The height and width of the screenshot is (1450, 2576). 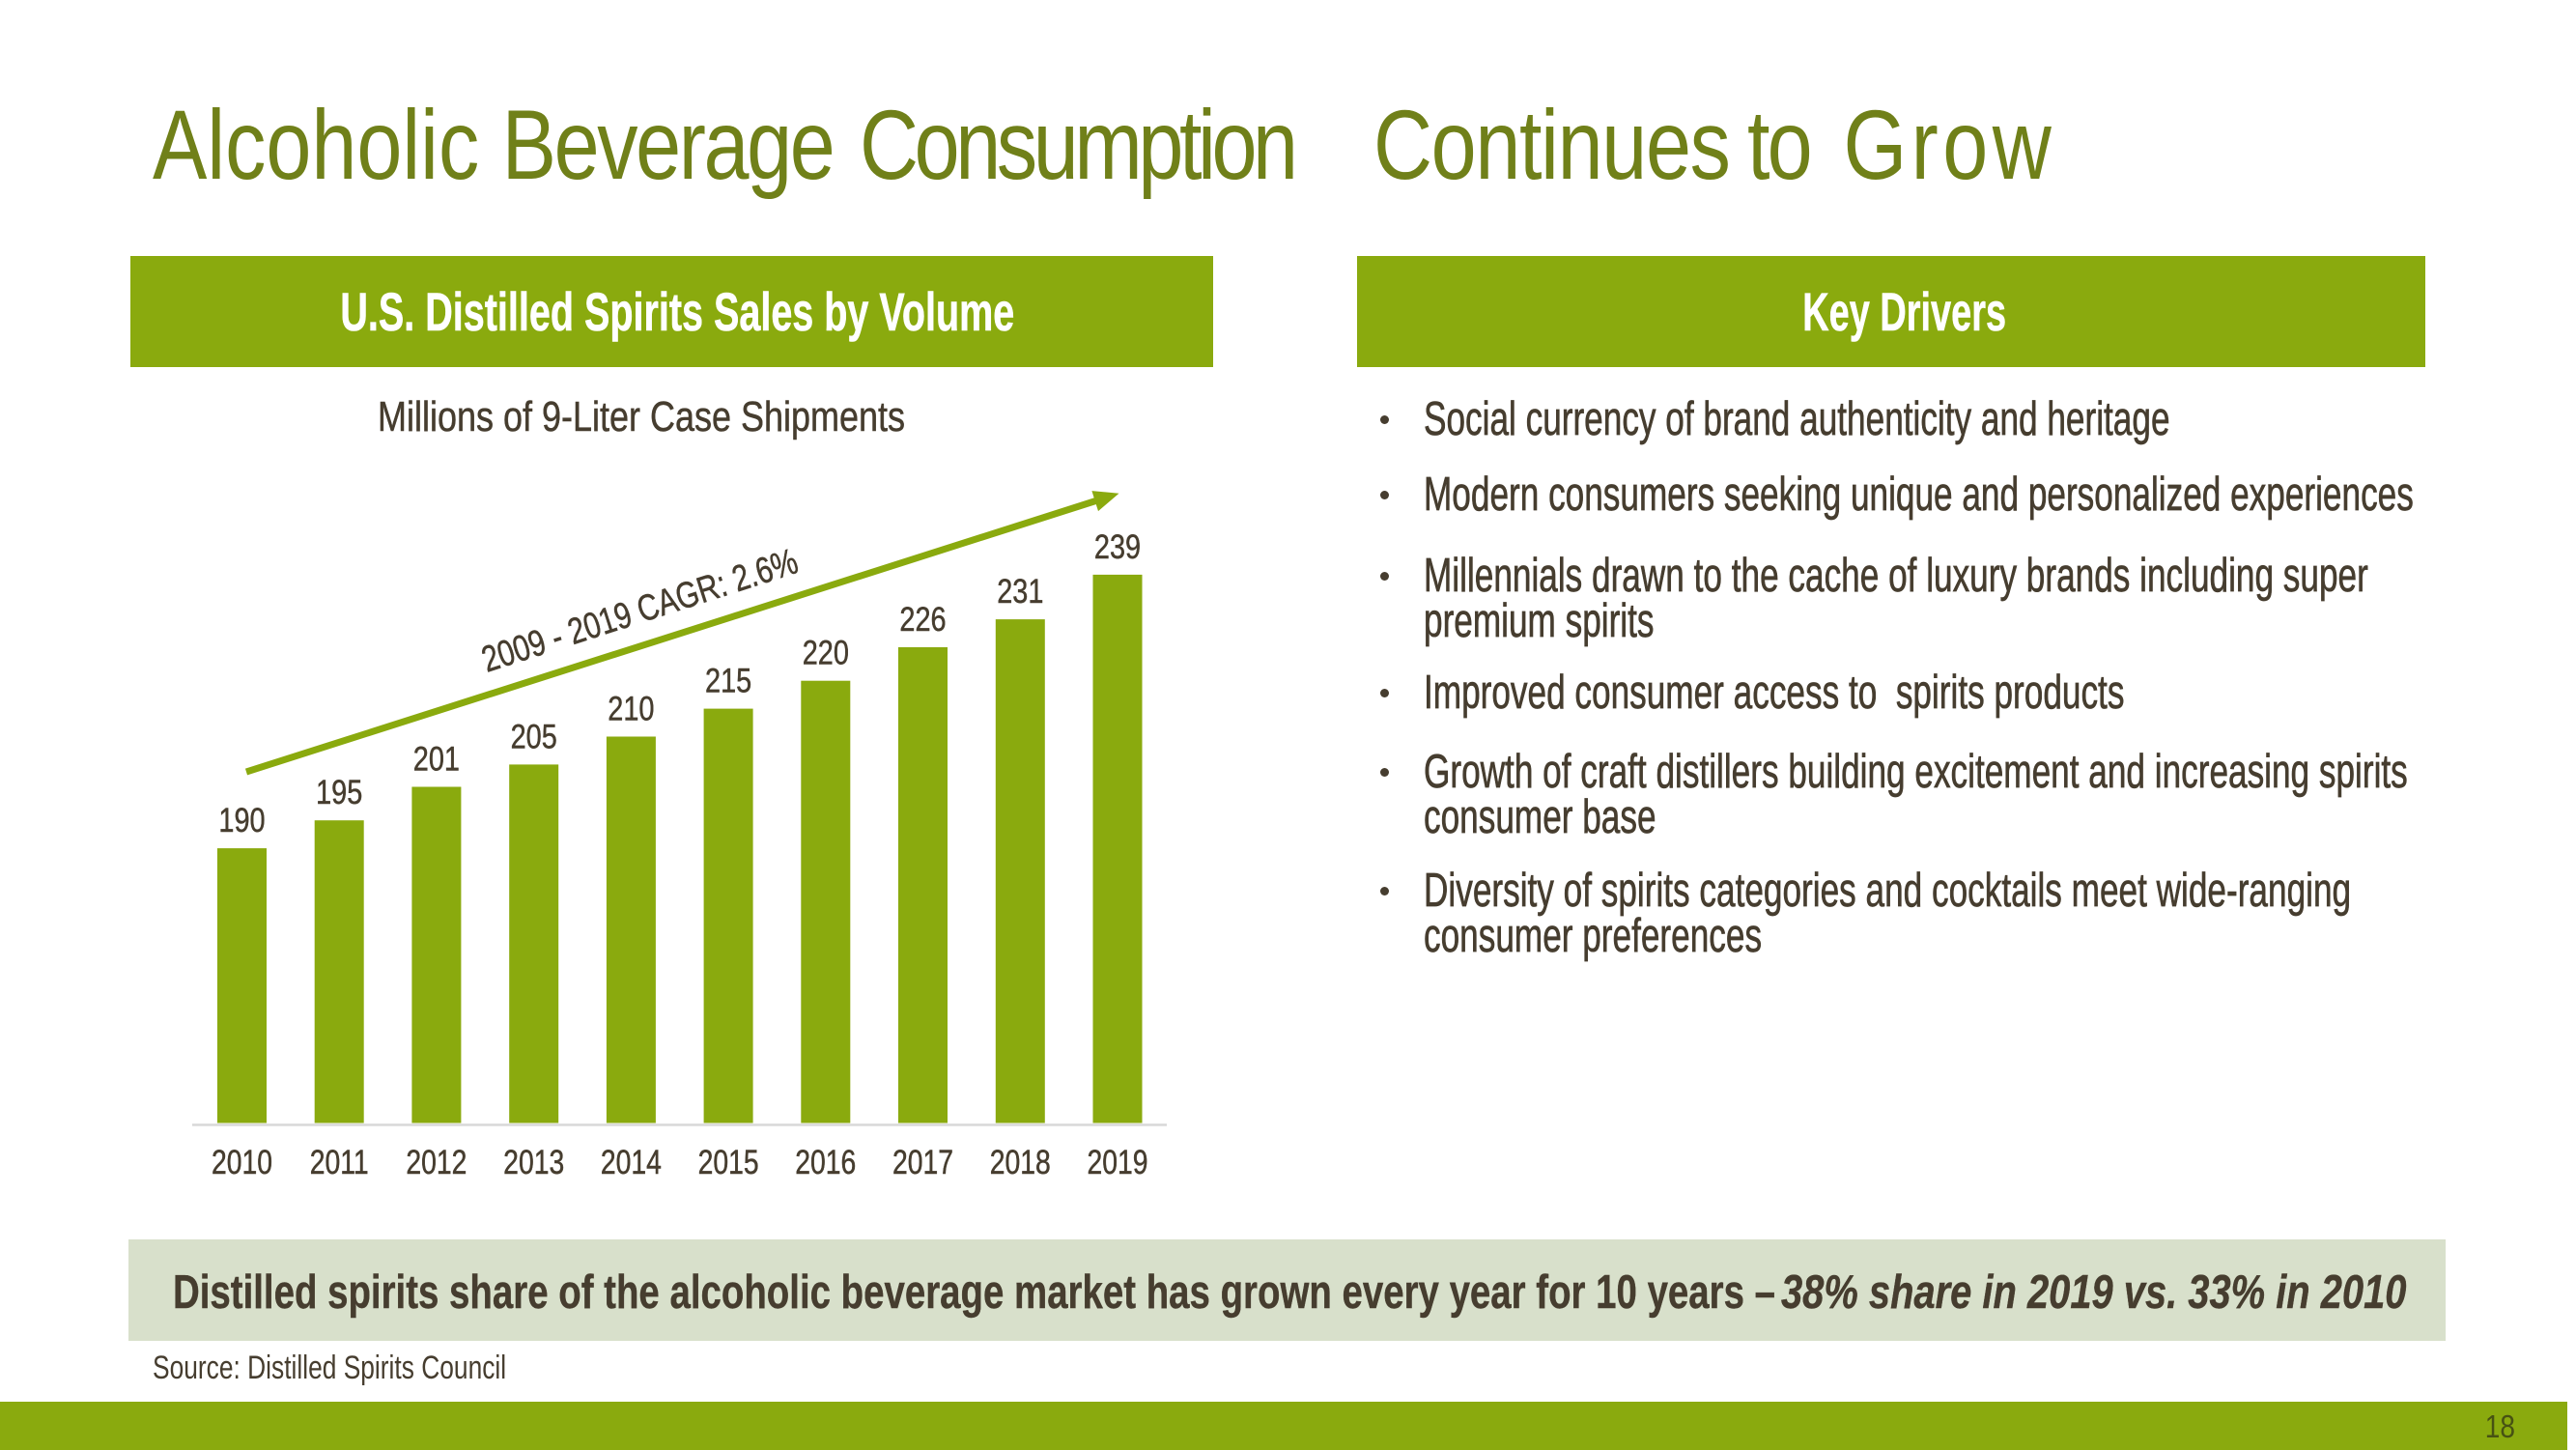 What do you see at coordinates (242, 1162) in the screenshot?
I see `svg-text: 2010` at bounding box center [242, 1162].